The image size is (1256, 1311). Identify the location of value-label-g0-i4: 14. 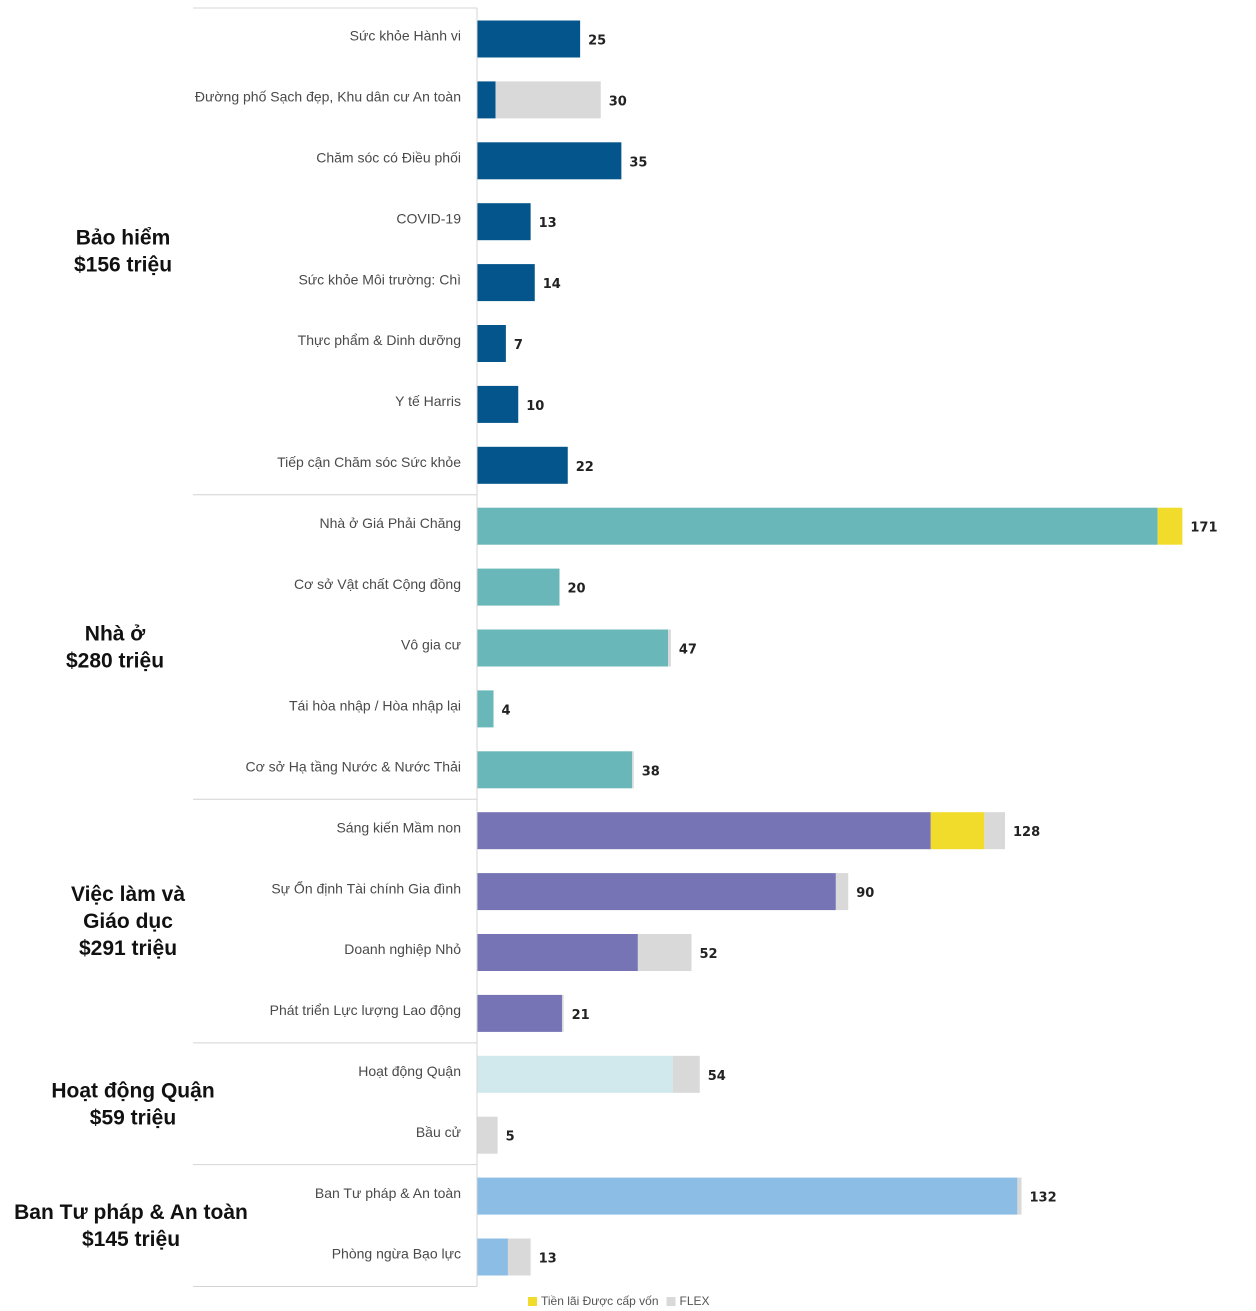
(552, 284).